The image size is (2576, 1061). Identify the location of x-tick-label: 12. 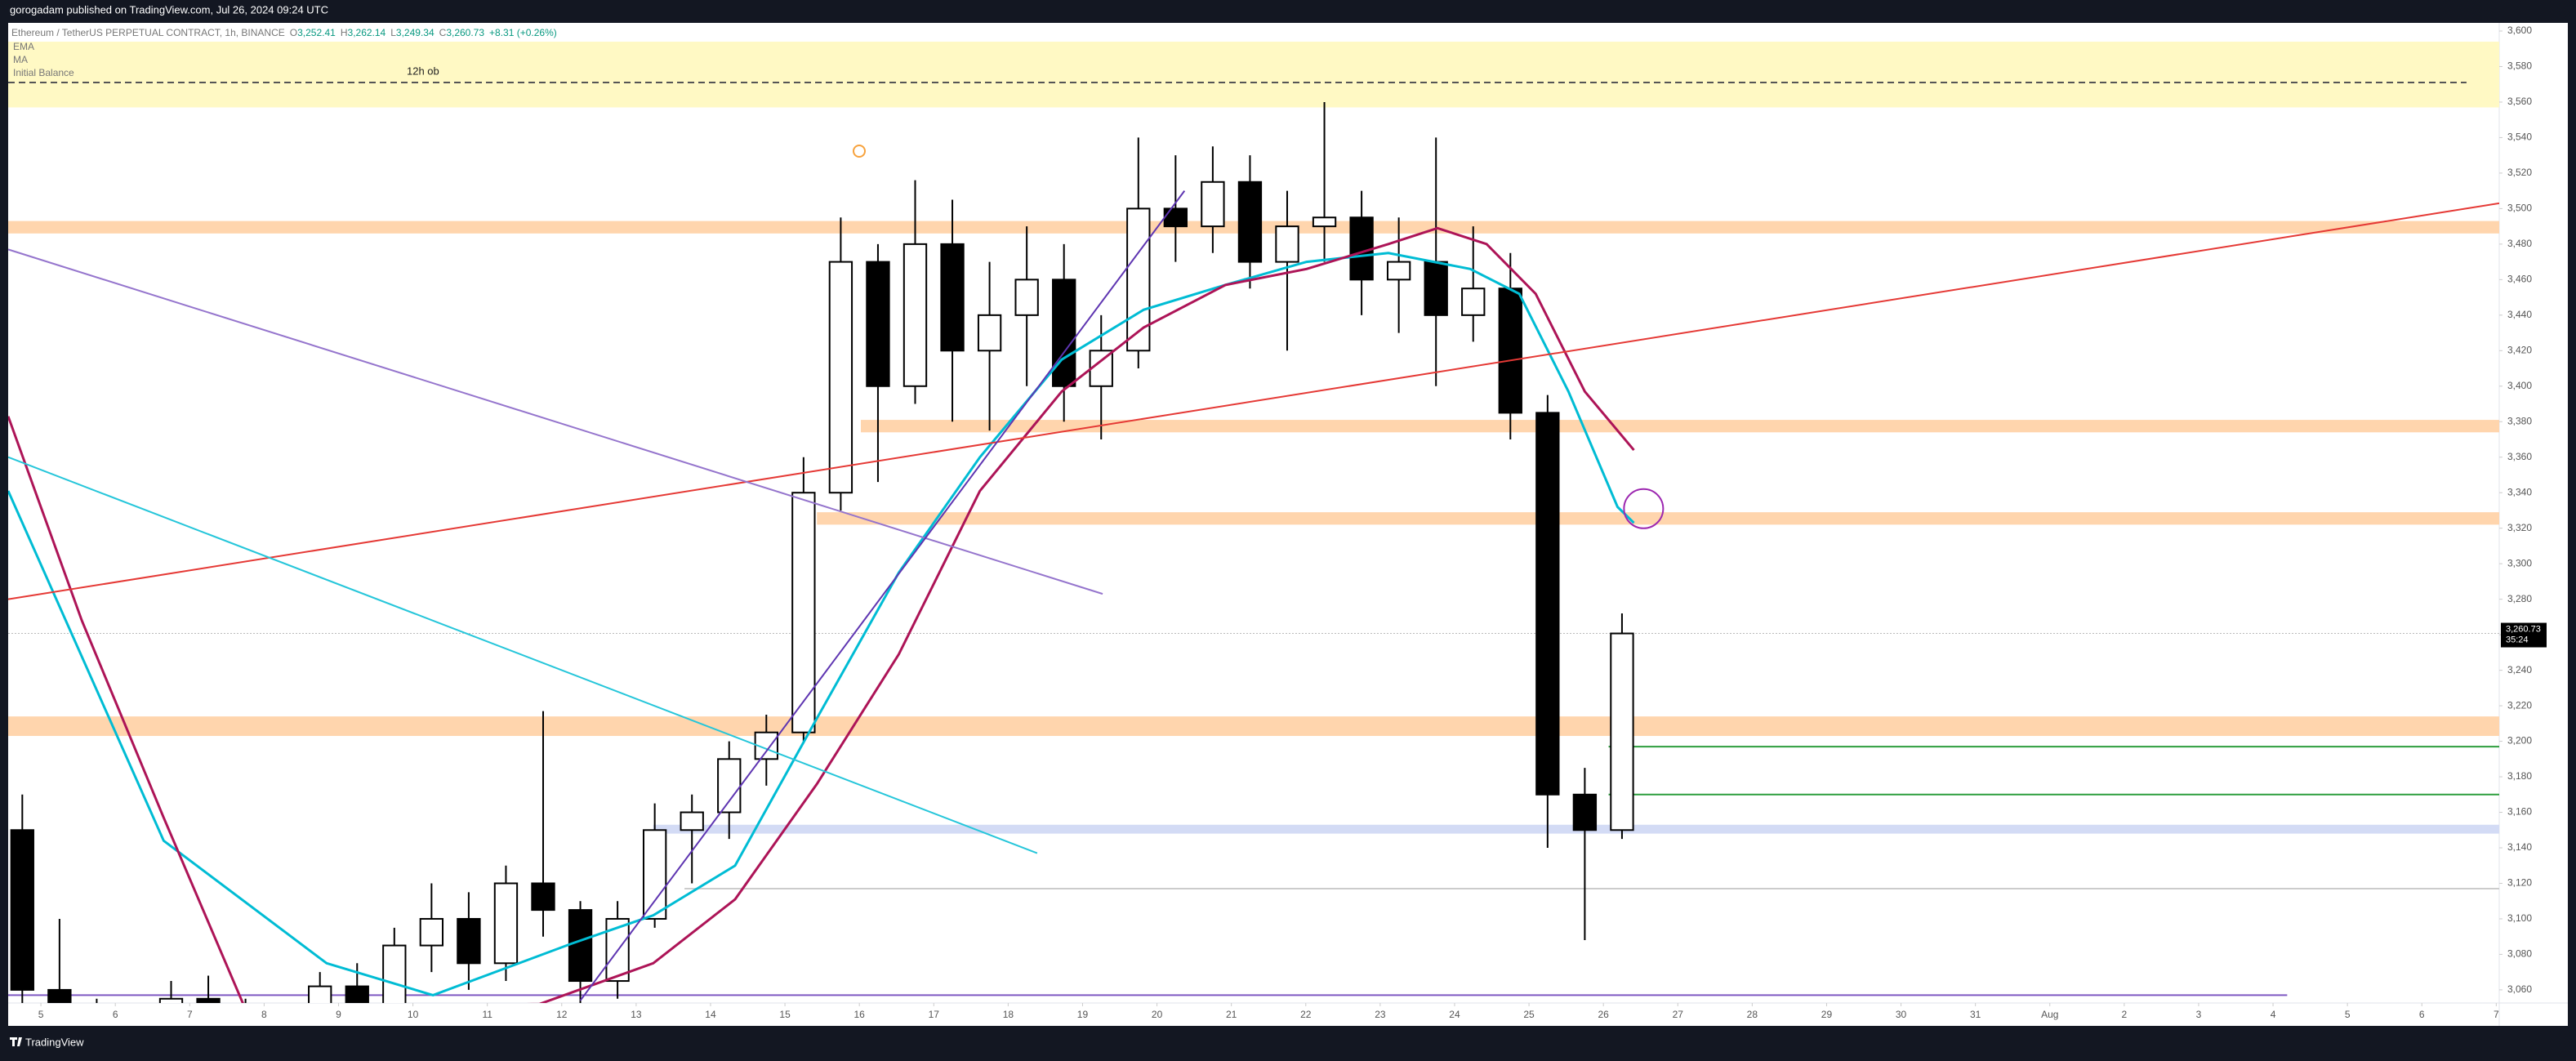
(562, 1014).